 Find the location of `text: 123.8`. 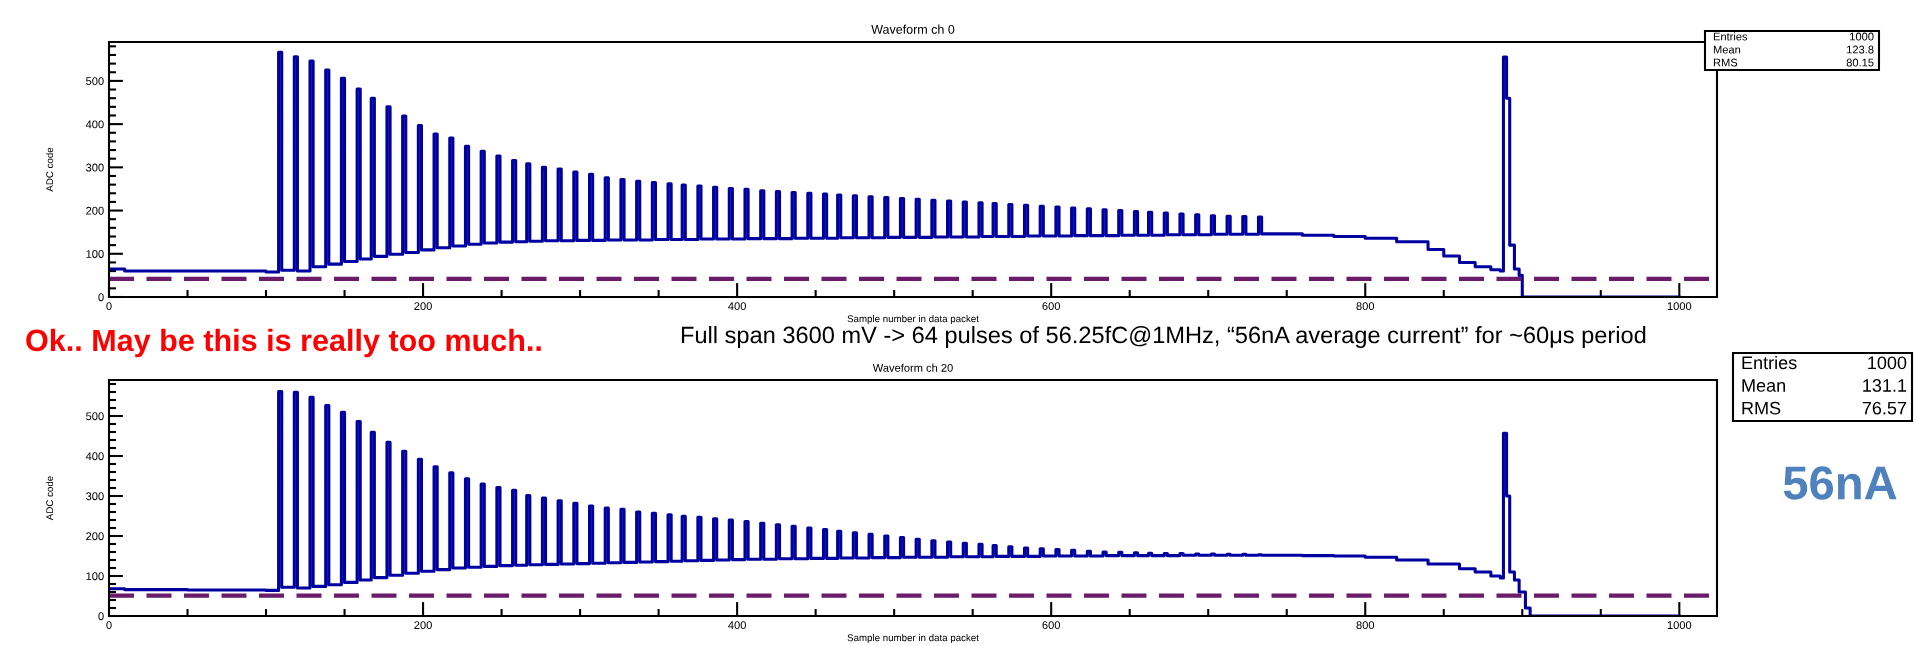

text: 123.8 is located at coordinates (1860, 49).